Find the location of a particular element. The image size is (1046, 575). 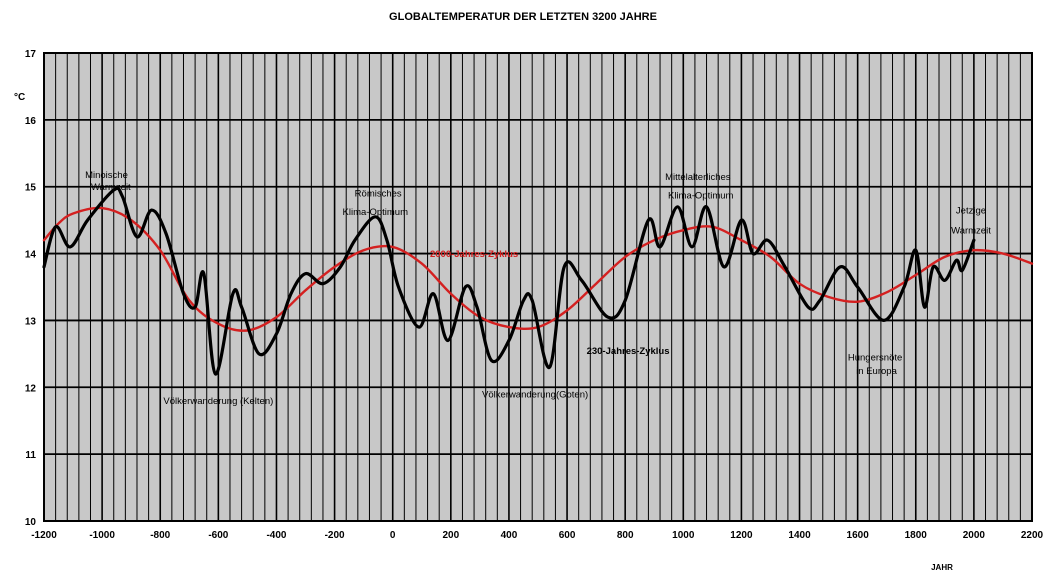

x-tick-label: -200 is located at coordinates (335, 535).